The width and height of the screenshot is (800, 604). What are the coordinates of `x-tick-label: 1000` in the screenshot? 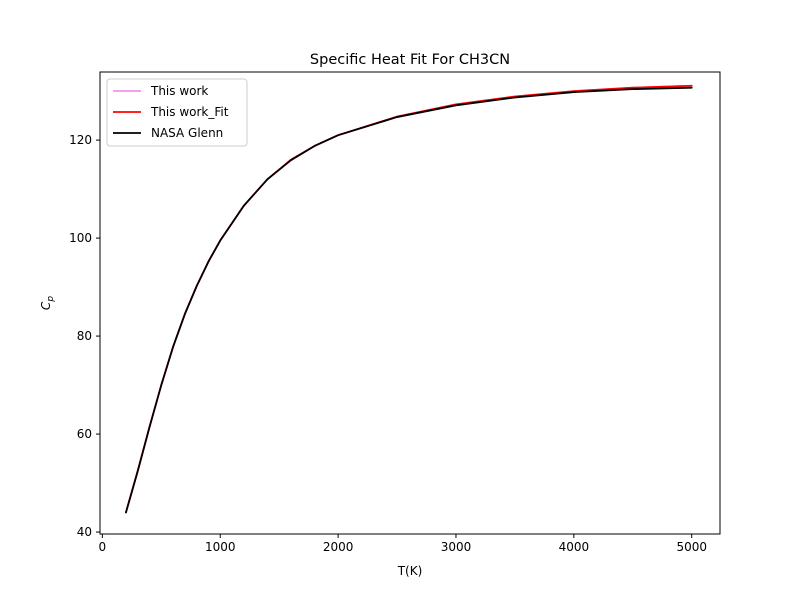 It's located at (220, 547).